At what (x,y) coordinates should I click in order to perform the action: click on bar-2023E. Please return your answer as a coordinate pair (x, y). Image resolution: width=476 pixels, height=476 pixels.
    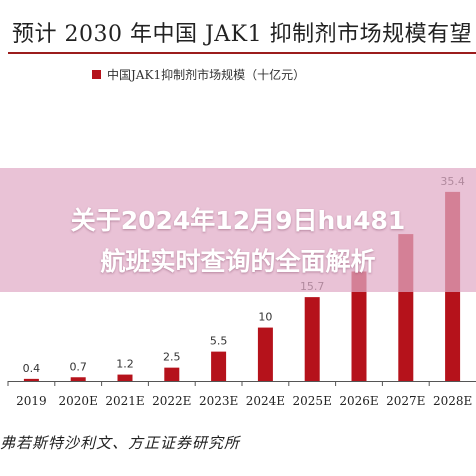
    Looking at the image, I should click on (219, 366).